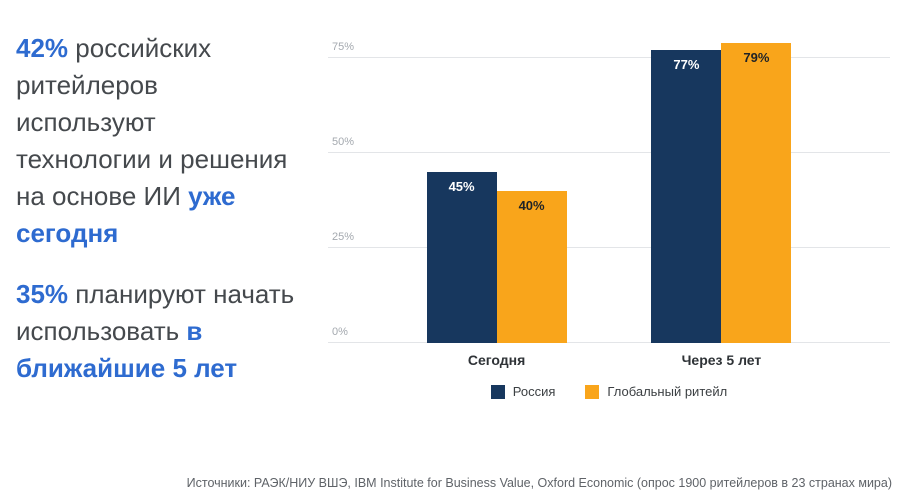 The height and width of the screenshot is (504, 900). I want to click on category-axis: Сегодня Через 5 лет, so click(609, 360).